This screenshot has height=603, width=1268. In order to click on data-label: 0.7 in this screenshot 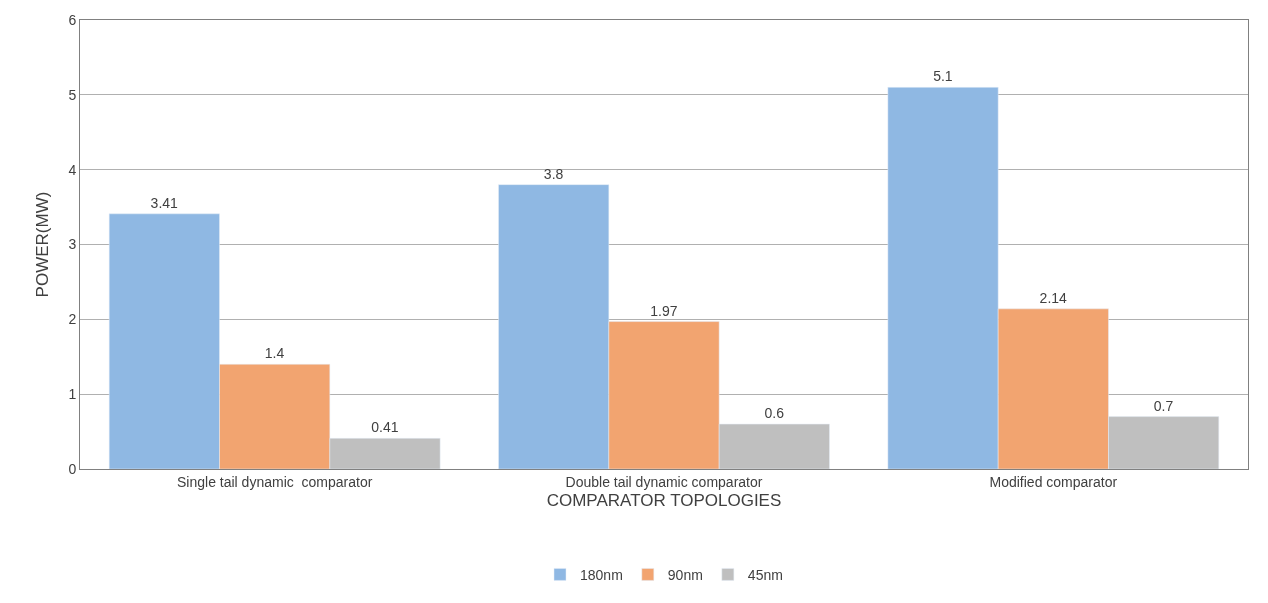, I will do `click(1163, 405)`.